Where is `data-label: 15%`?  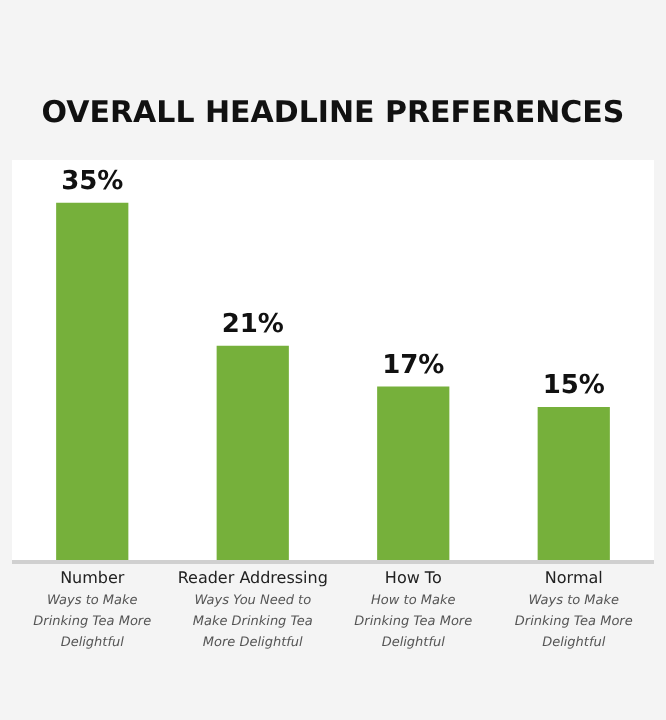 data-label: 15% is located at coordinates (573, 385).